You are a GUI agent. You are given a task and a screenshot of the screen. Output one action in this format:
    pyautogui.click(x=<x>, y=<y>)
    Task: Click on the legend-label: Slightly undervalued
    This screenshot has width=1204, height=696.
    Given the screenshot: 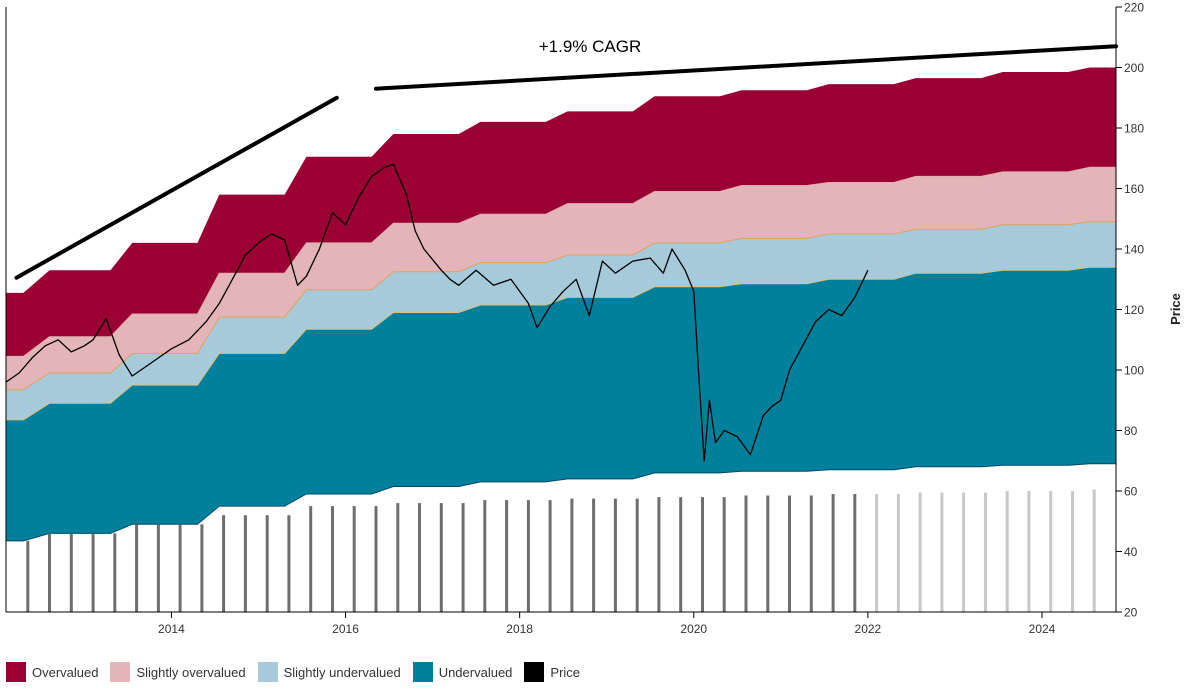 What is the action you would take?
    pyautogui.click(x=342, y=672)
    